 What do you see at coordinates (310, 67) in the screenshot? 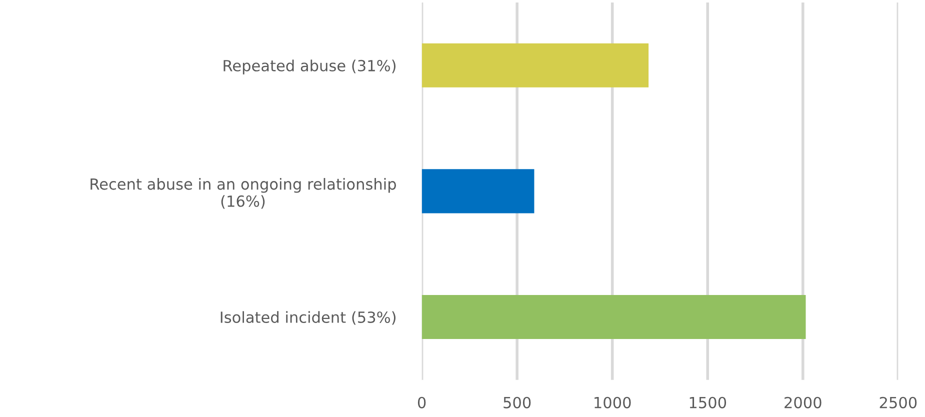
I see `y-tick-label: Repeated abuse (31%)` at bounding box center [310, 67].